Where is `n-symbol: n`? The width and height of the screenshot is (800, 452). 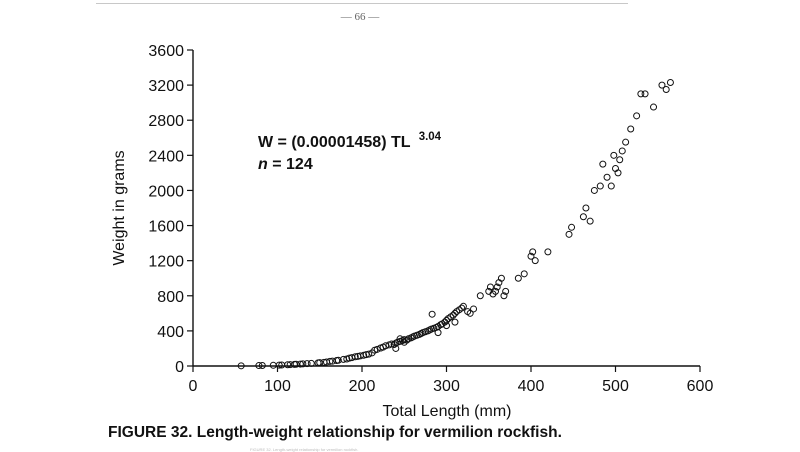 n-symbol: n is located at coordinates (263, 164).